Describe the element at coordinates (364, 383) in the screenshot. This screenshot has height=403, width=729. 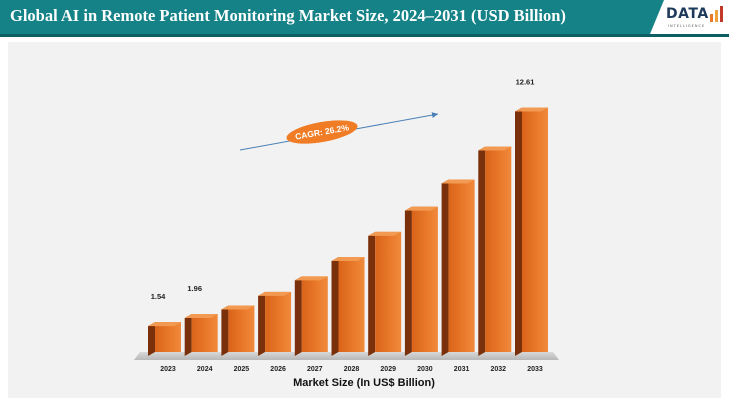
I see `x-axis-title: Market Size (In US$ Billion)` at that location.